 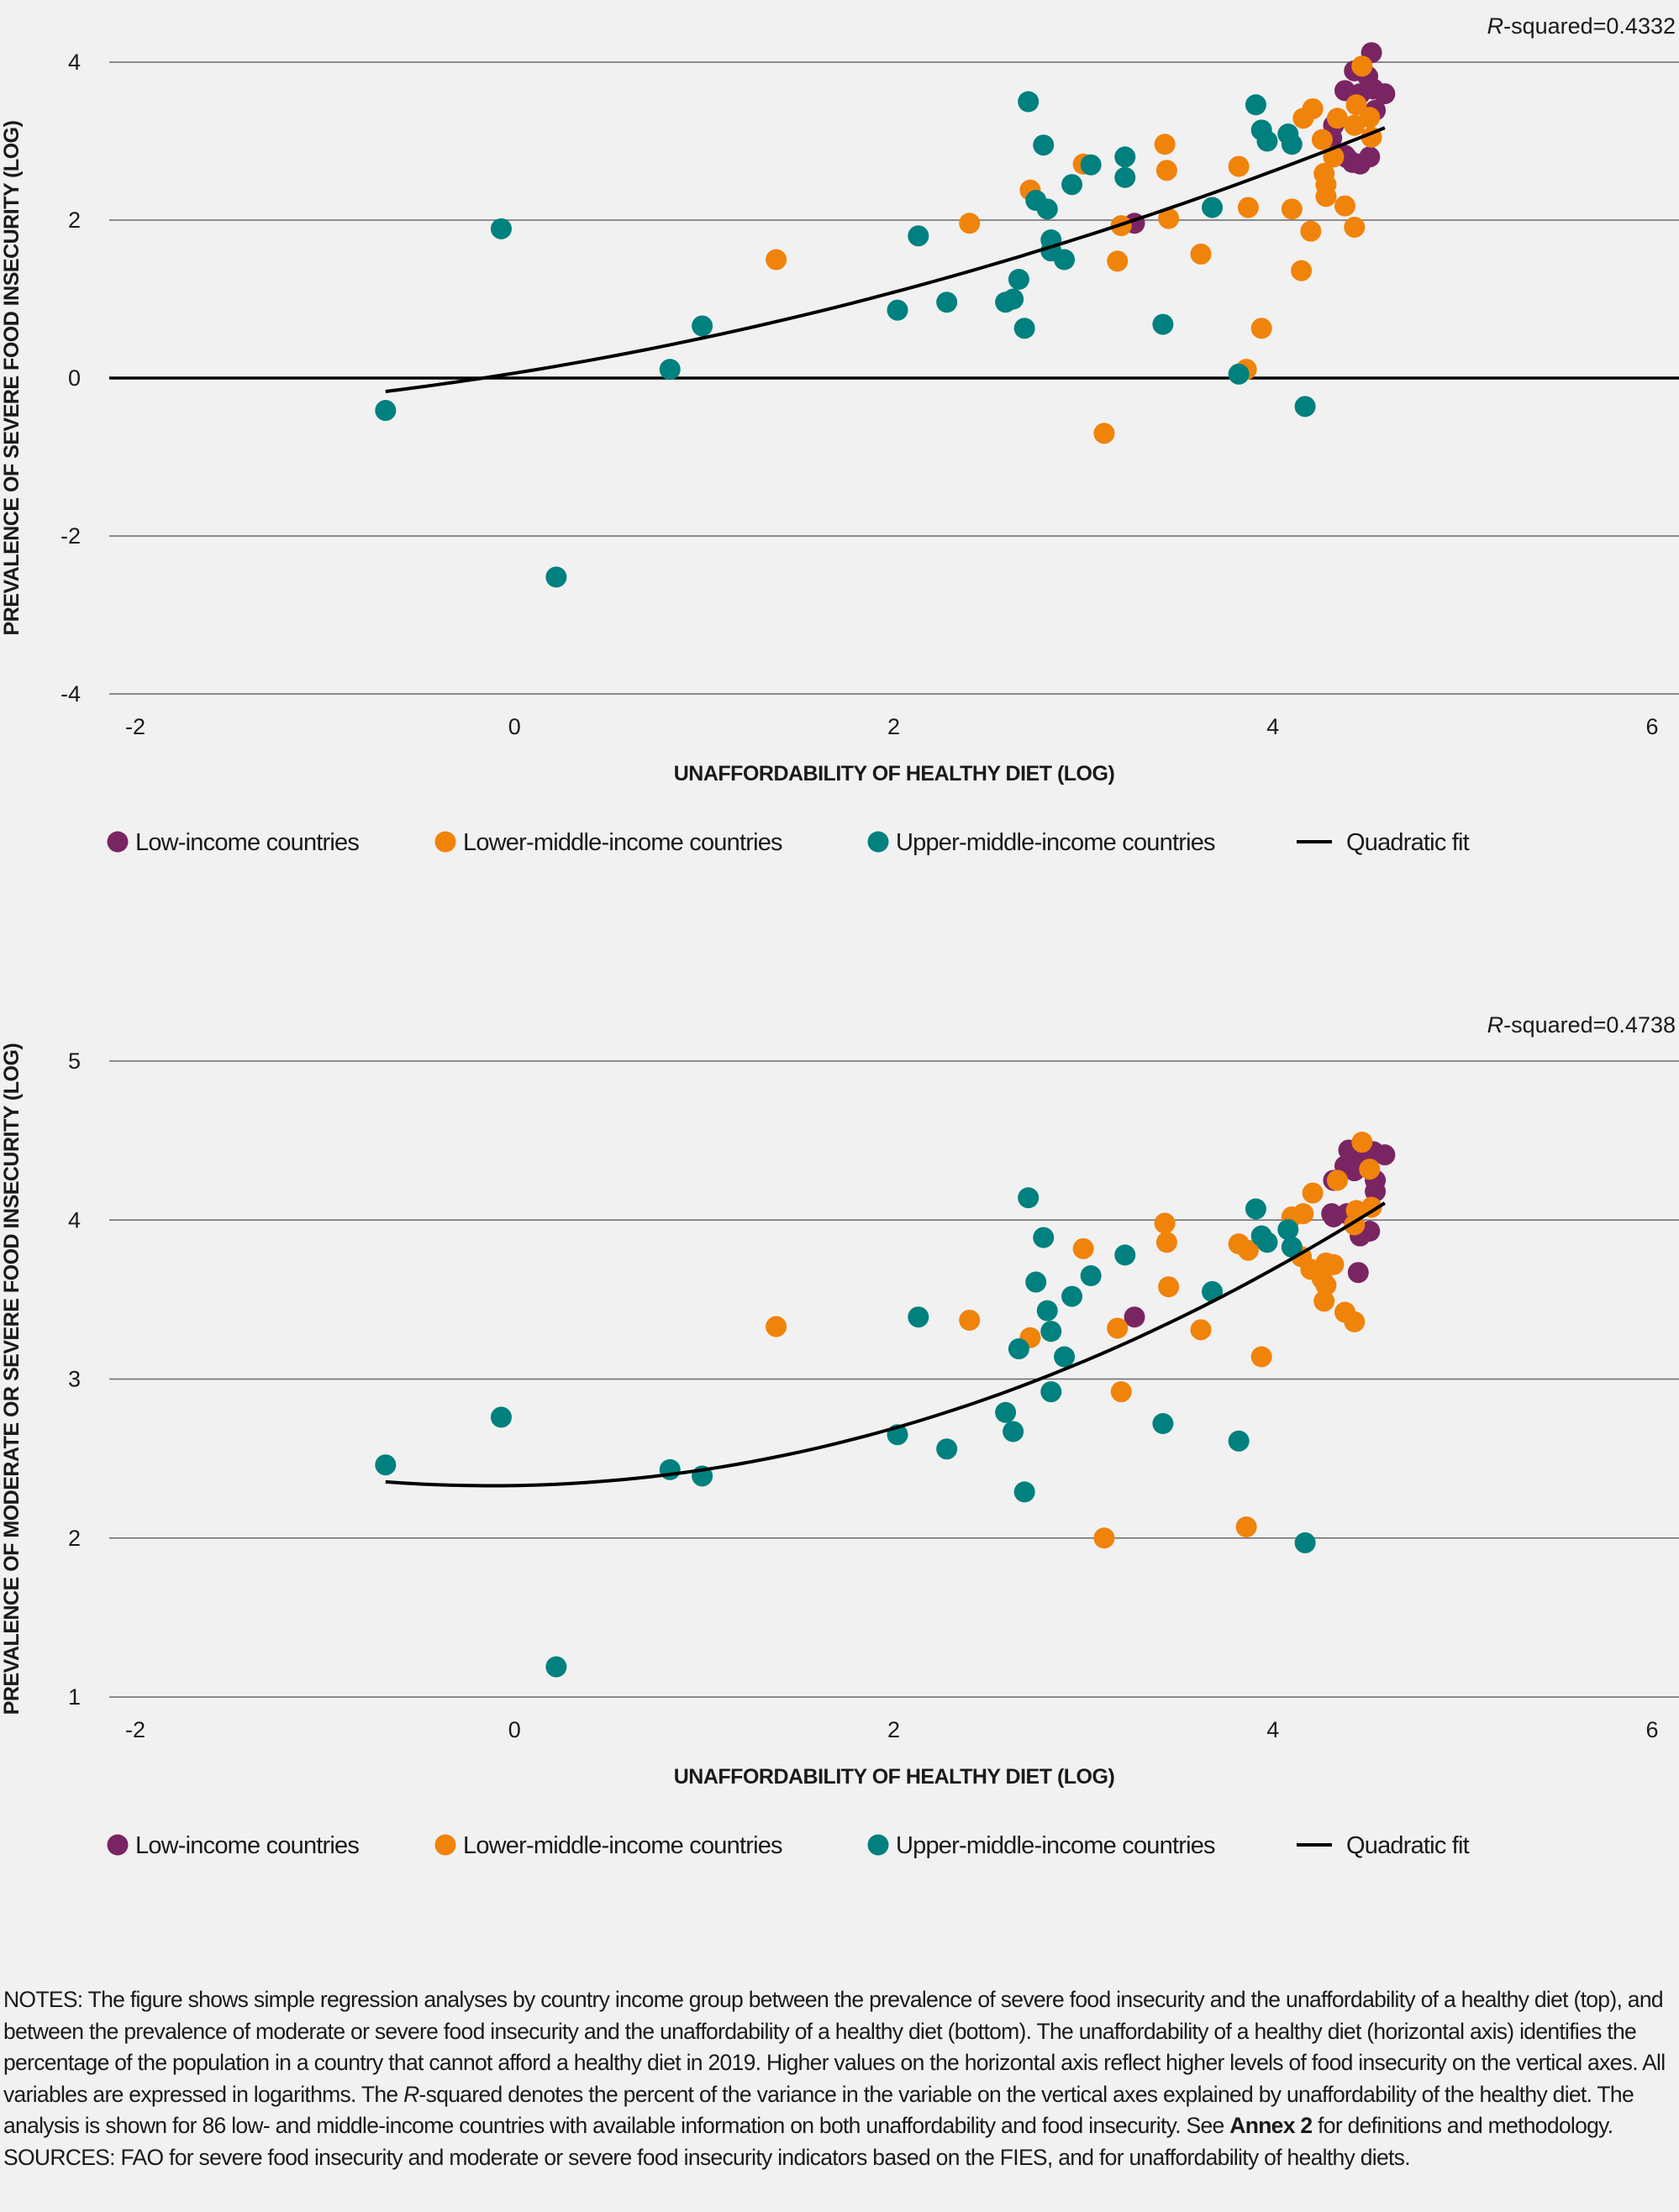 I want to click on legend-item: Upper-middle-income countries, so click(x=1041, y=1845).